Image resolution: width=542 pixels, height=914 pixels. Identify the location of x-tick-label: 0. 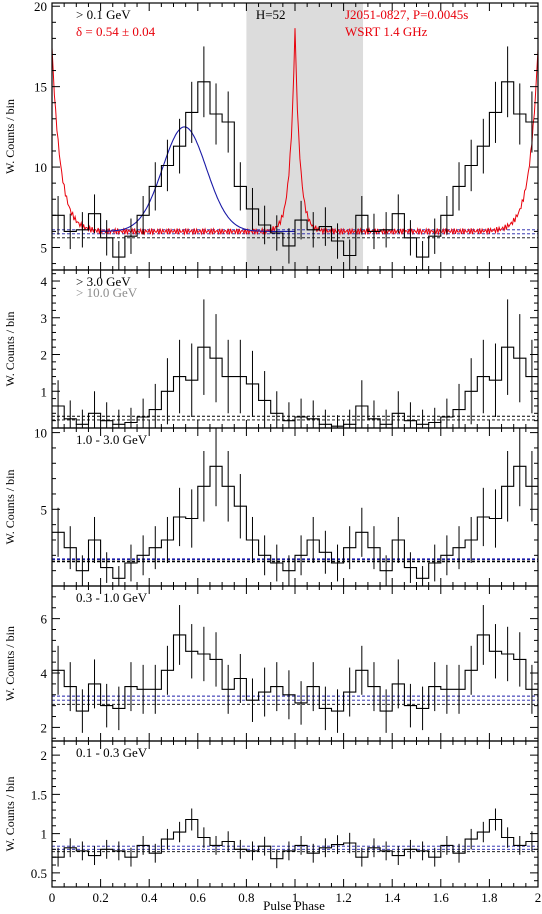
(52, 897).